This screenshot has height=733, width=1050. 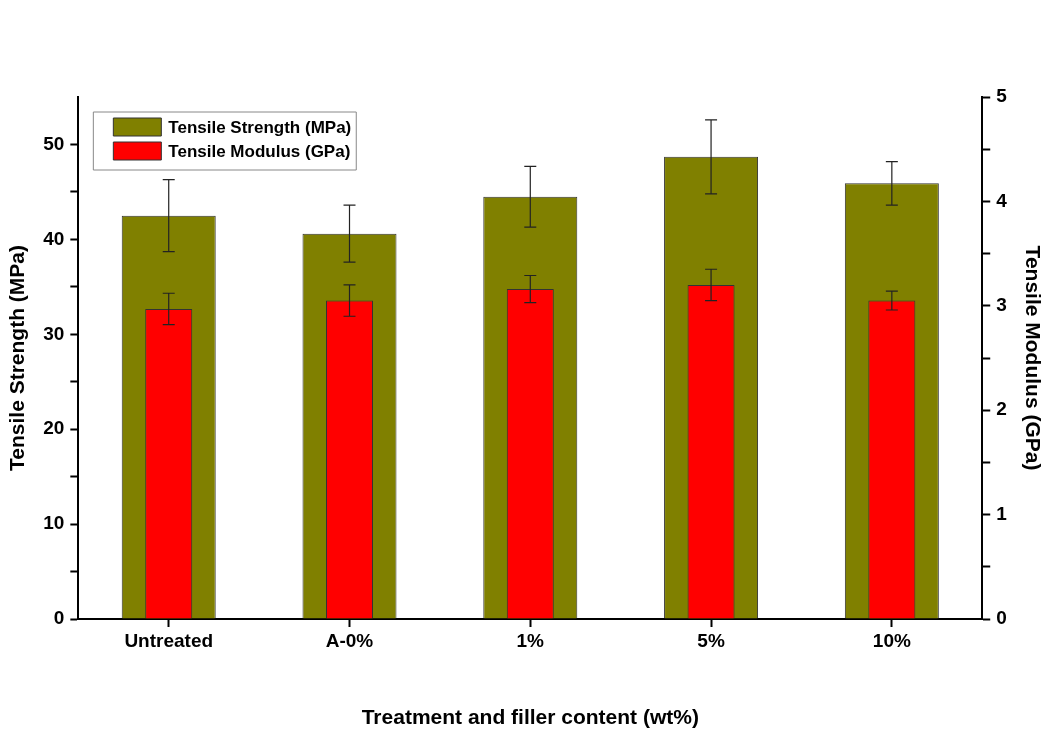 What do you see at coordinates (17, 358) in the screenshot?
I see `y-axis-title: Tensile Strength (MPa)` at bounding box center [17, 358].